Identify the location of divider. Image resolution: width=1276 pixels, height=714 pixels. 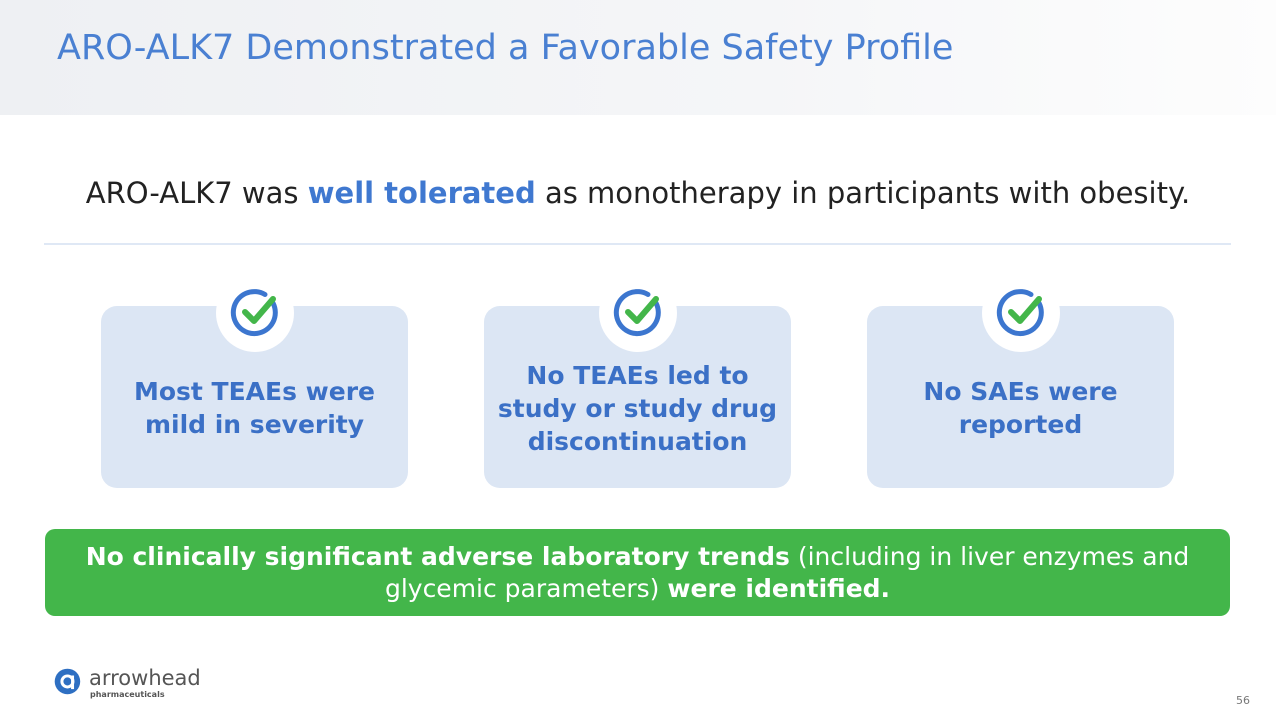
(637, 244).